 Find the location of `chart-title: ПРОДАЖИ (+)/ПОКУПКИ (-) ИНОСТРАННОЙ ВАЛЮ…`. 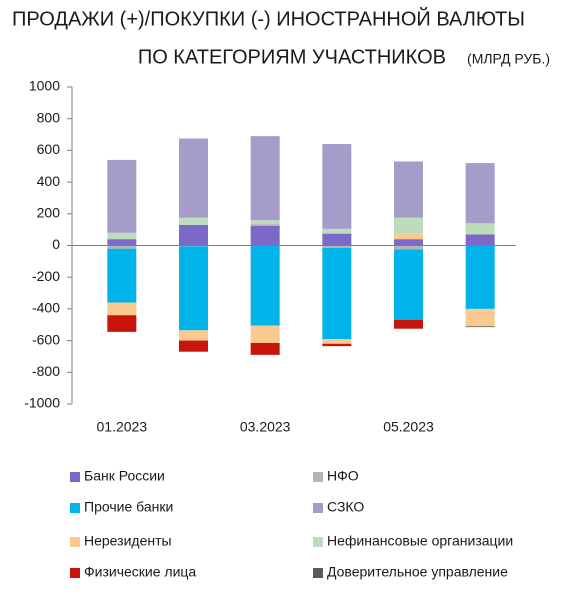

chart-title: ПРОДАЖИ (+)/ПОКУПКИ (-) ИНОСТРАННОЙ ВАЛЮ… is located at coordinates (268, 18).